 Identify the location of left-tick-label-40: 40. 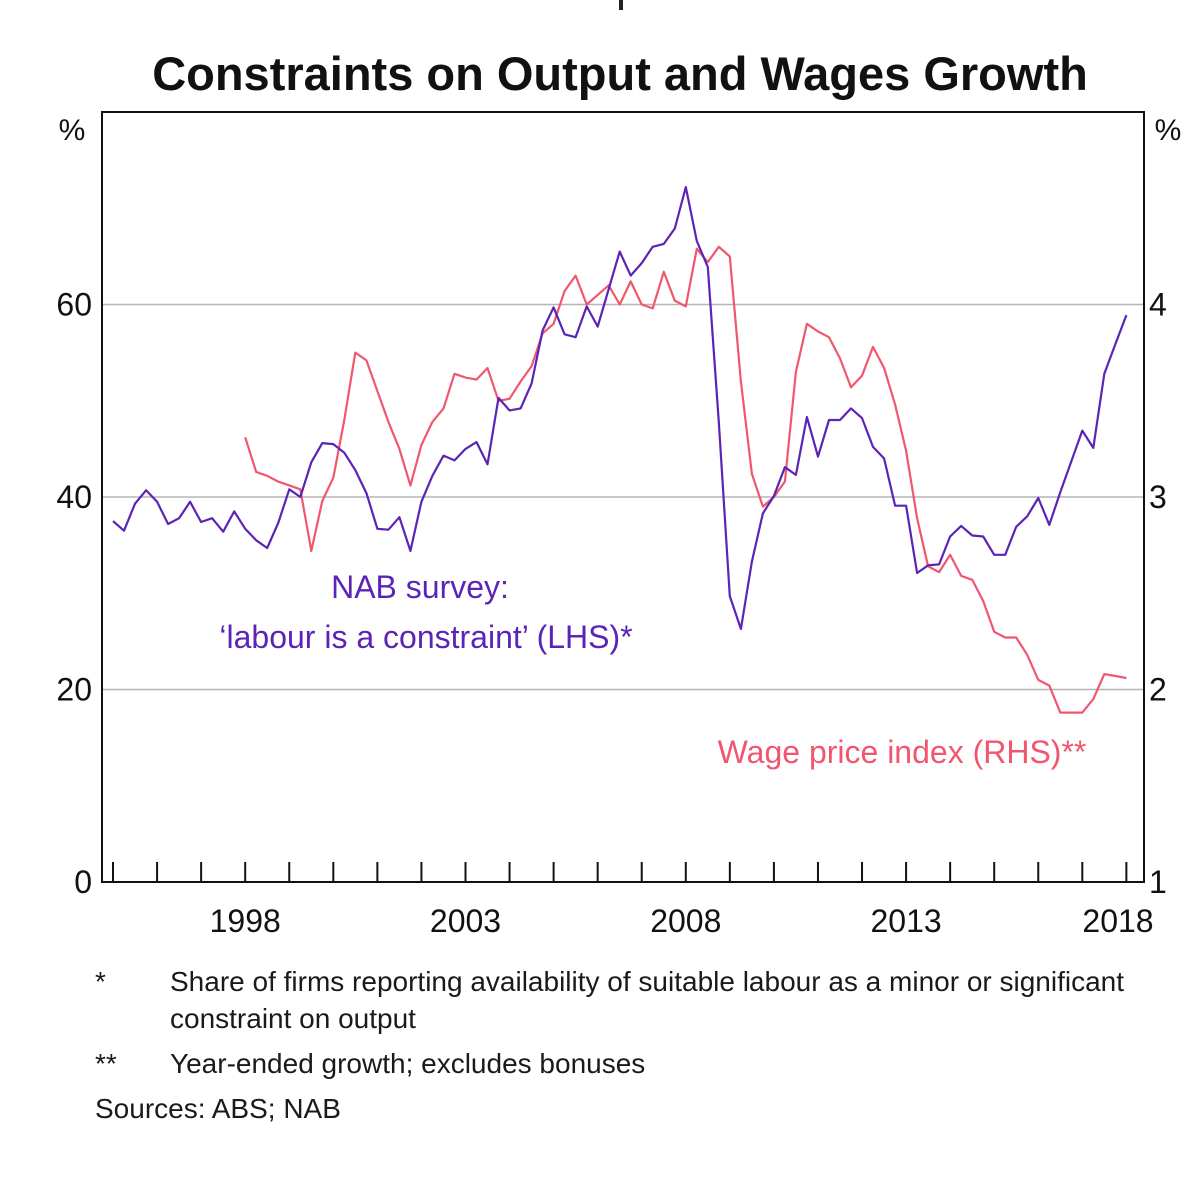
(74, 497).